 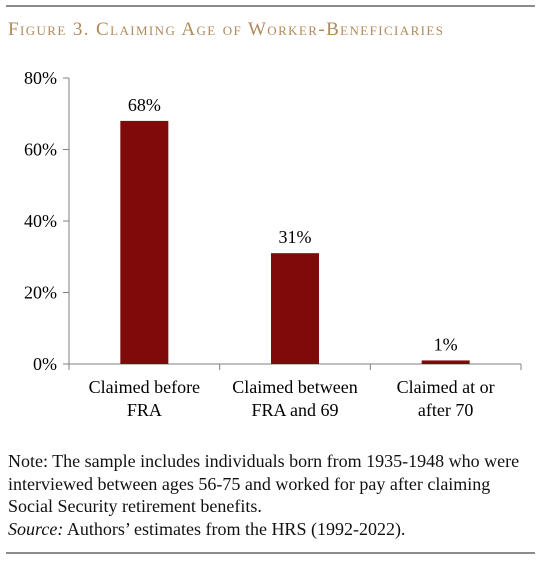 What do you see at coordinates (294, 410) in the screenshot?
I see `x-tick-label-line: FRA and 69` at bounding box center [294, 410].